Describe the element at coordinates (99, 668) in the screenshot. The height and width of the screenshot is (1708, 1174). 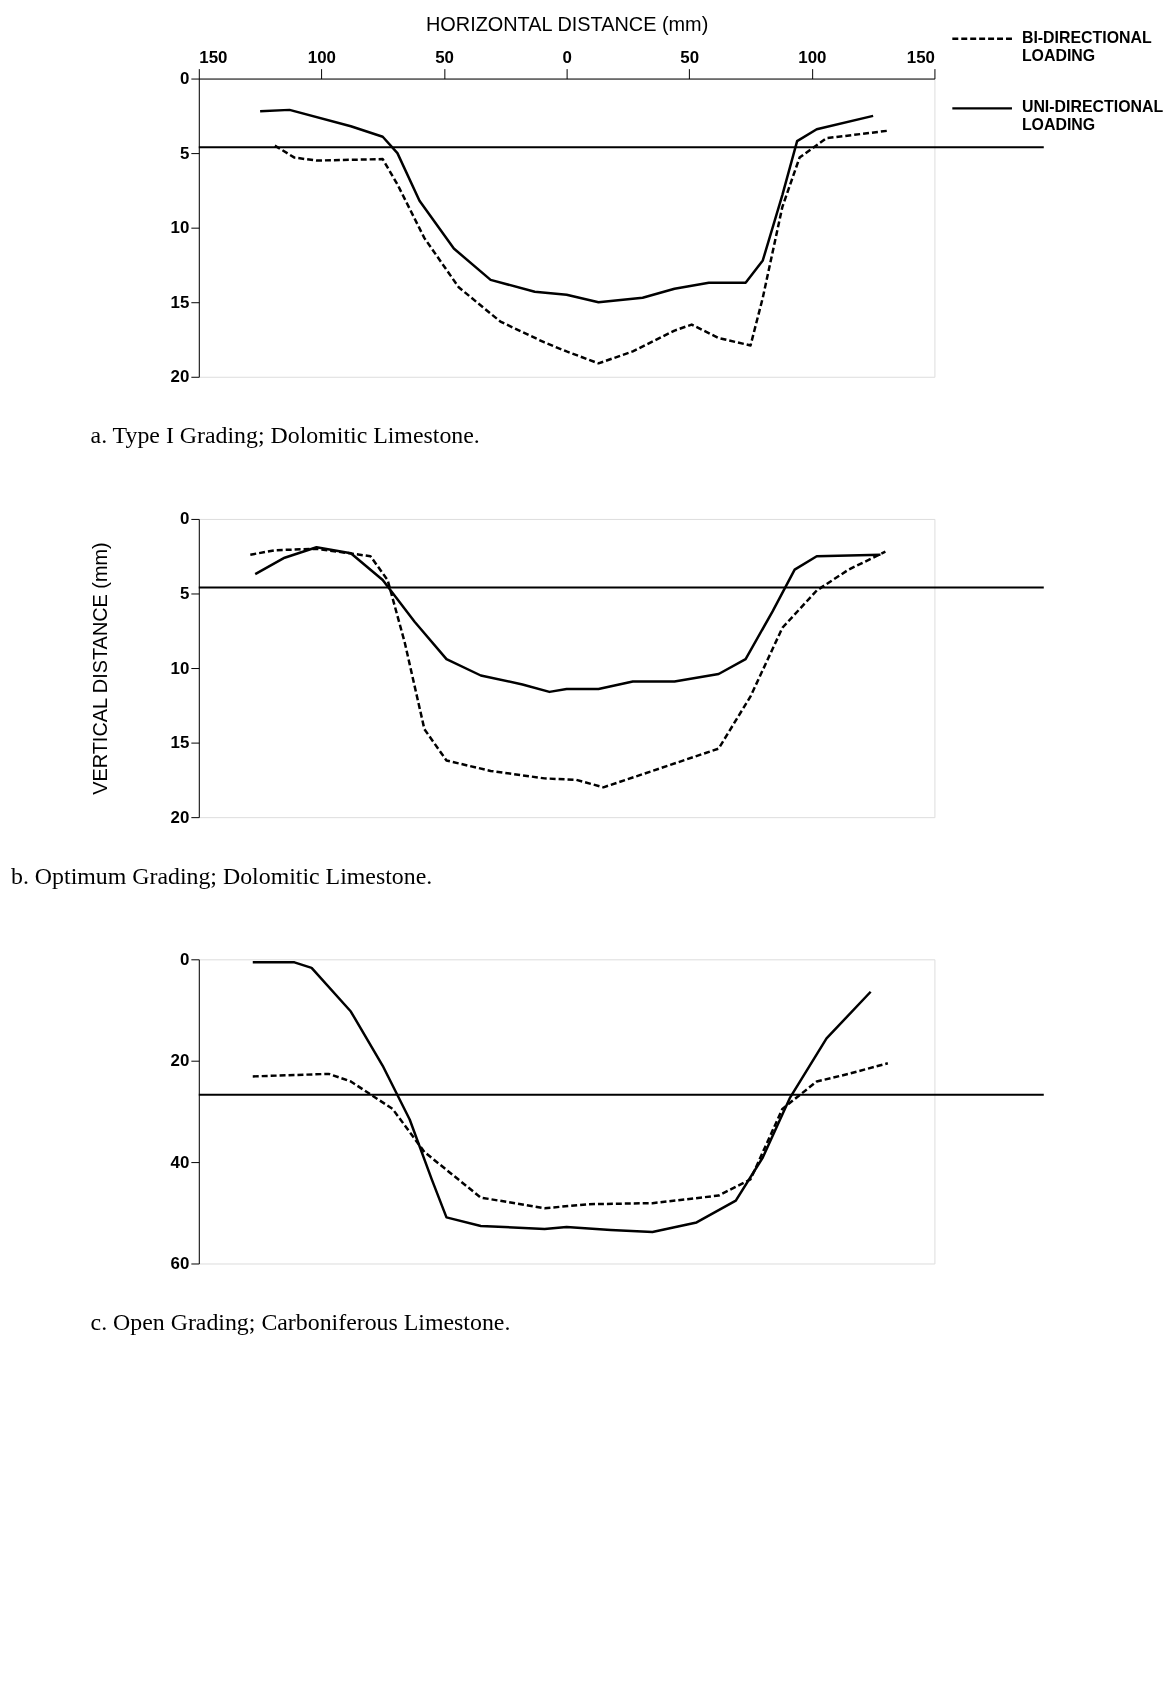
I see `y-axis-title: VERTICAL DISTANCE (mm)` at that location.